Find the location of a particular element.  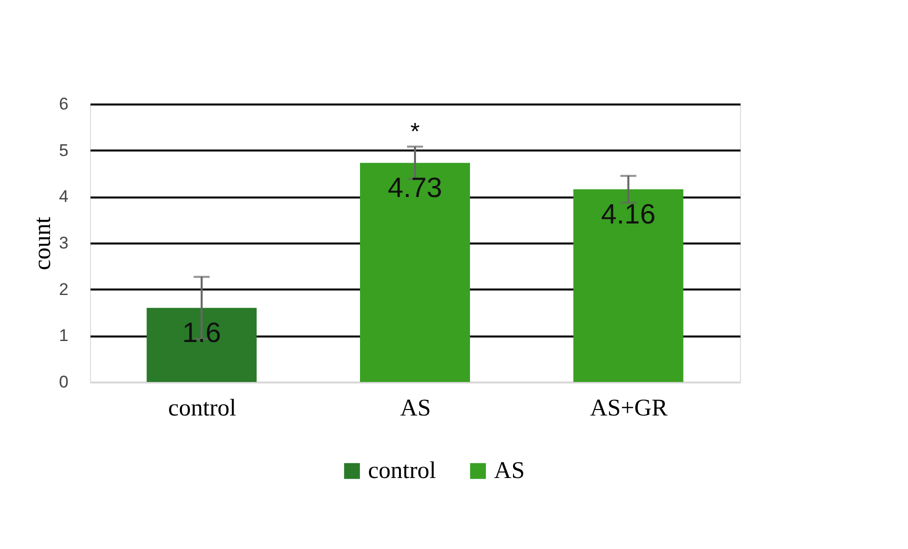

y-tick-label: 0 is located at coordinates (63, 382).